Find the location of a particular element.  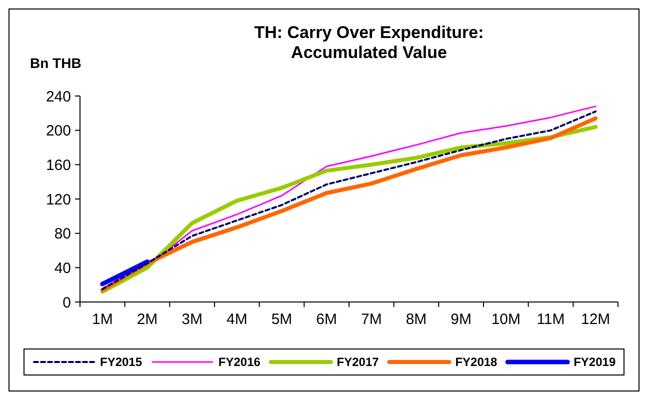

legend-label: FY2015 is located at coordinates (121, 362).